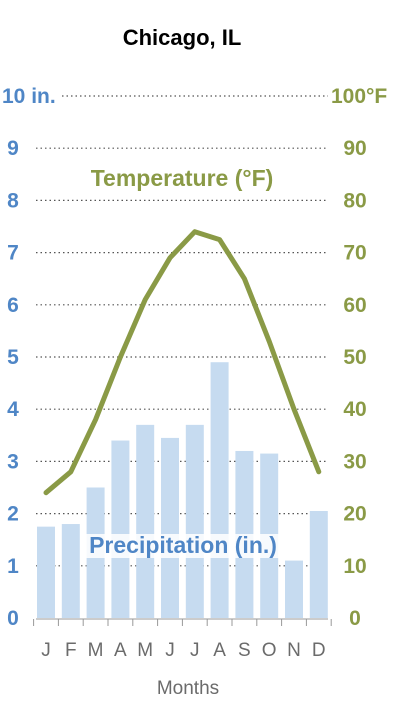 The height and width of the screenshot is (706, 400). Describe the element at coordinates (13, 566) in the screenshot. I see `left-tick-label: 1` at that location.